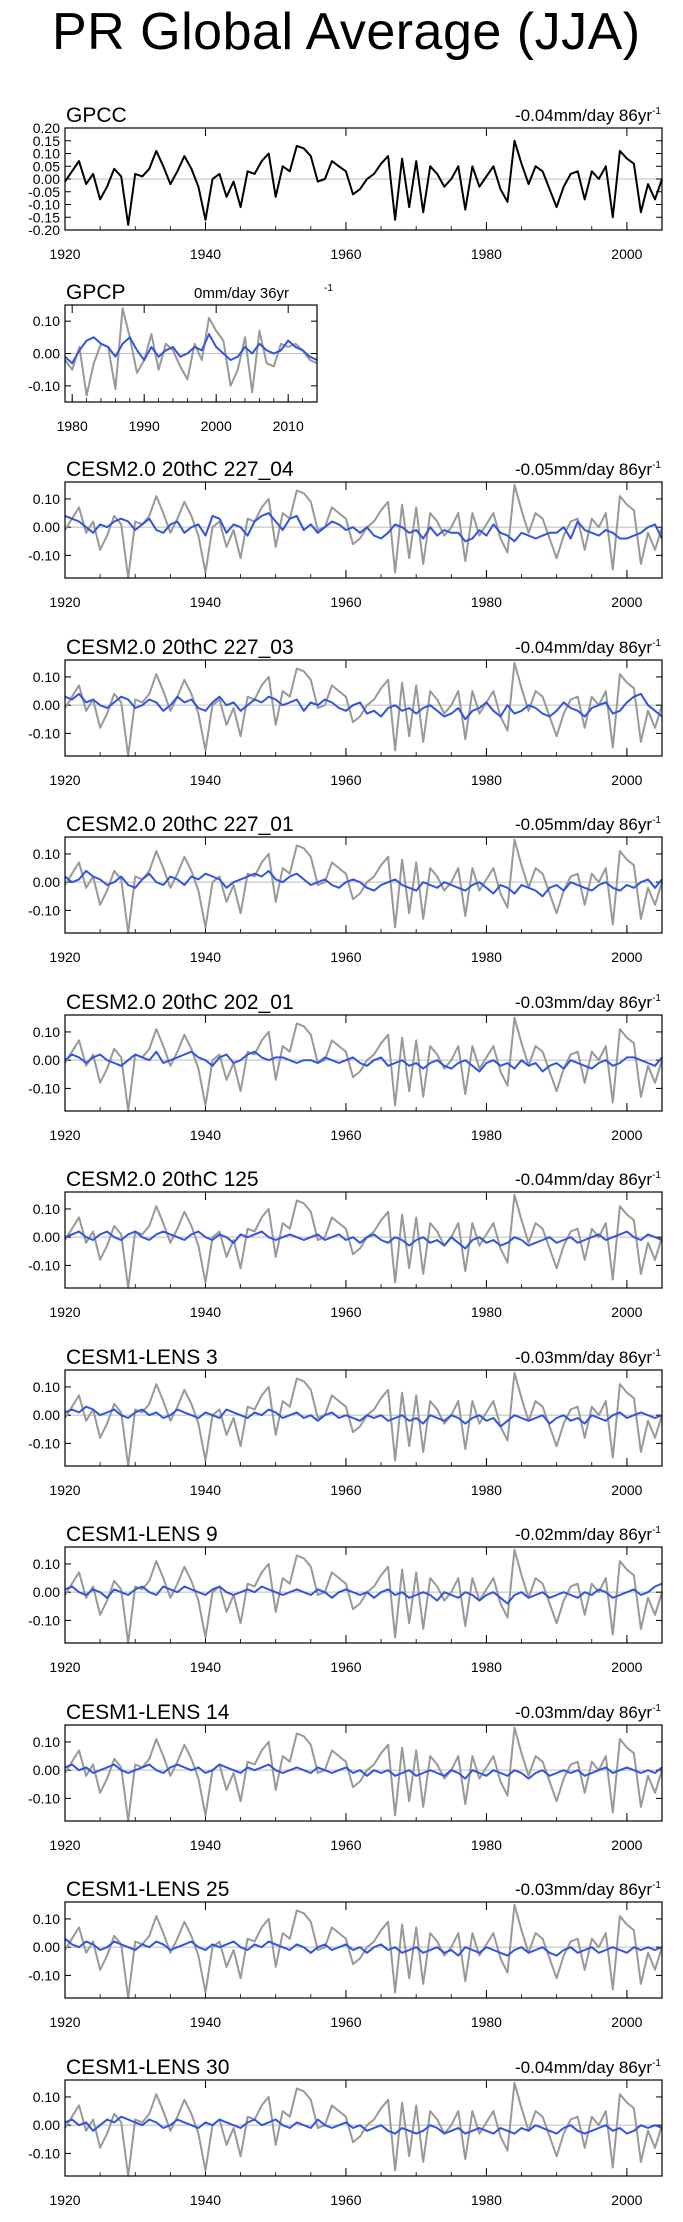  Describe the element at coordinates (583, 824) in the screenshot. I see `trend-label: -0.05mm/day 86yr` at that location.